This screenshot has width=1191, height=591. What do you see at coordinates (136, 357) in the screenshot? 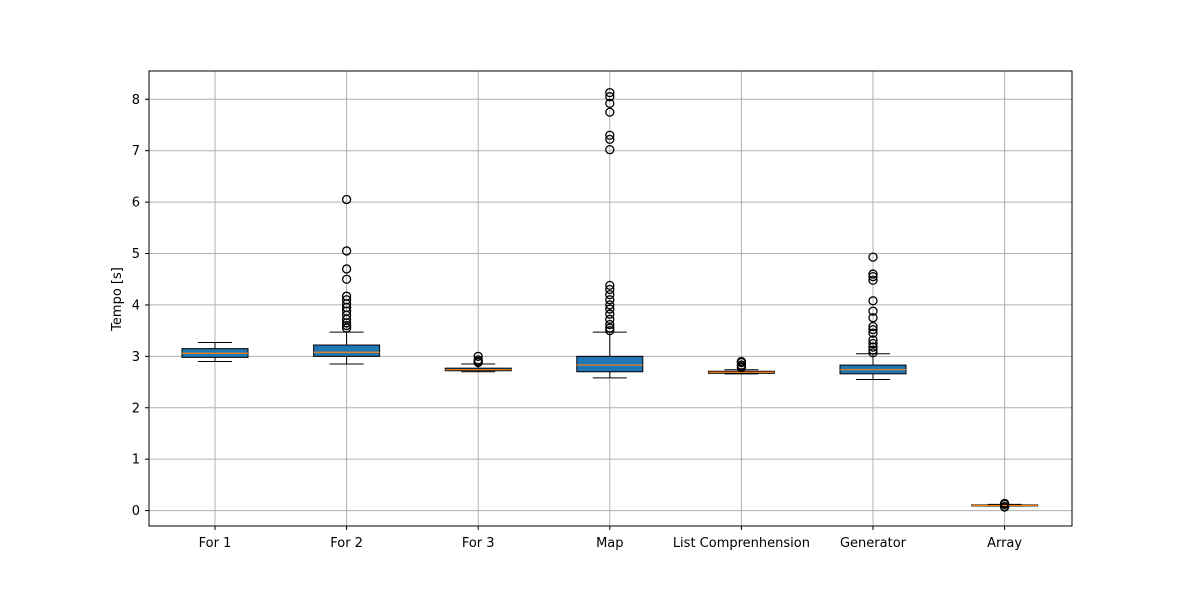
I see `y-tick-label: 3` at bounding box center [136, 357].